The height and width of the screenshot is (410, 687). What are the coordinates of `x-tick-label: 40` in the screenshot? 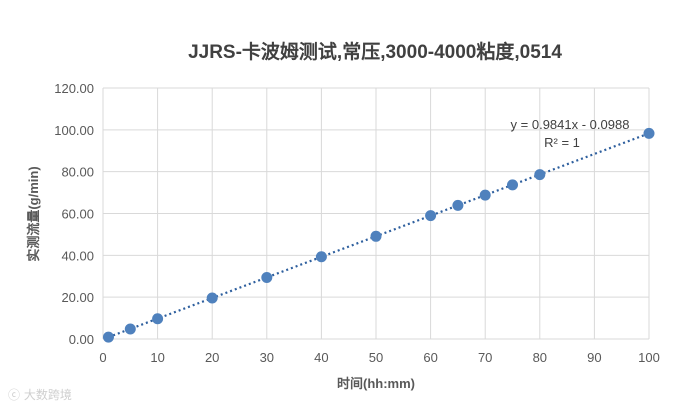 It's located at (321, 357).